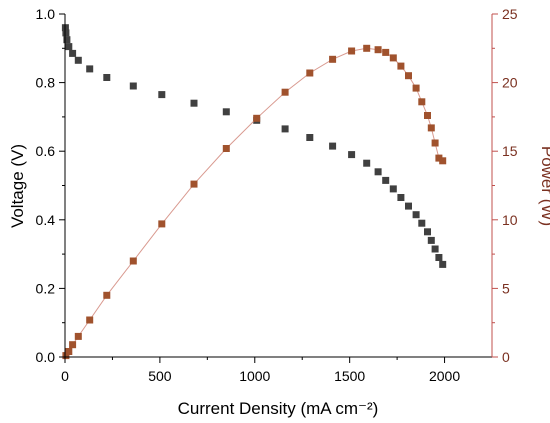 The width and height of the screenshot is (550, 423). Describe the element at coordinates (46, 83) in the screenshot. I see `y-left-tick-label: 0.8` at that location.